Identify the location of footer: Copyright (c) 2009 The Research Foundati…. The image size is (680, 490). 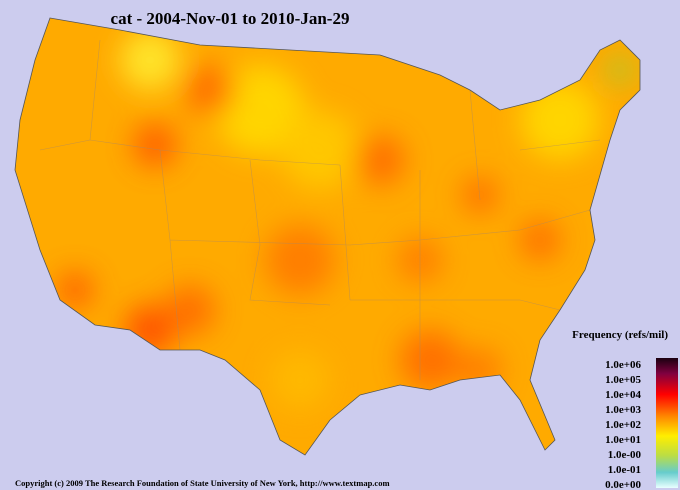
(202, 483).